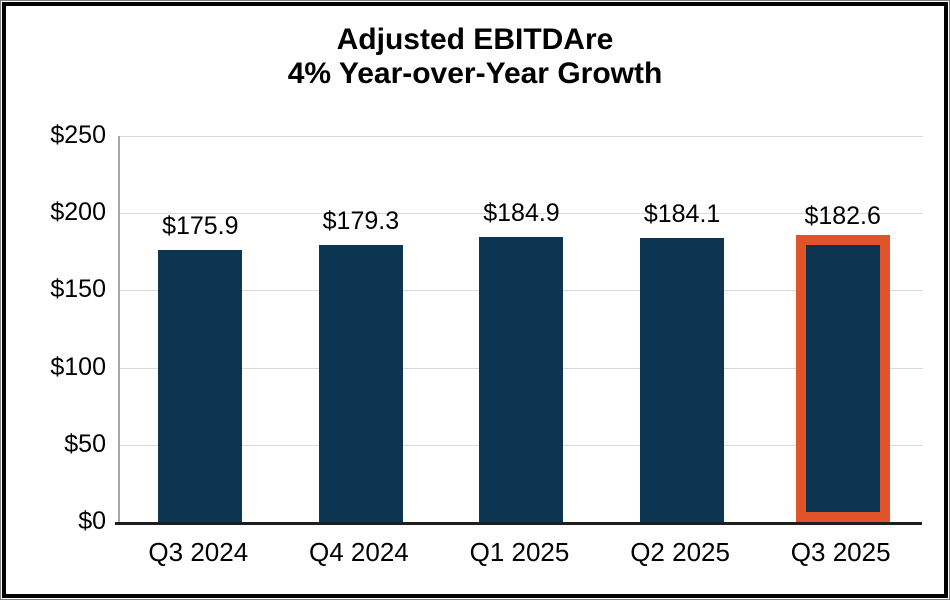 Image resolution: width=950 pixels, height=600 pixels. What do you see at coordinates (682, 379) in the screenshot?
I see `bar-q2-2025` at bounding box center [682, 379].